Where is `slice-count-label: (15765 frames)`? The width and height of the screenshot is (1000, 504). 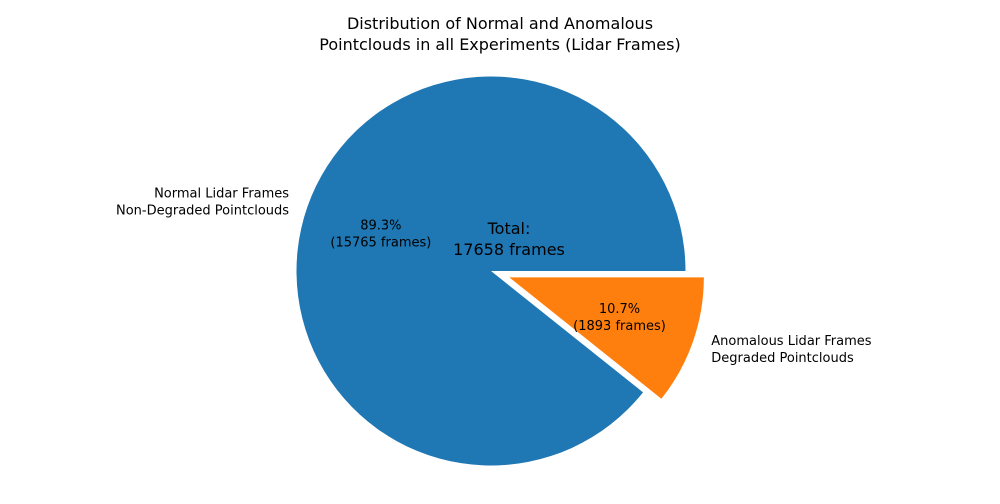 slice-count-label: (15765 frames) is located at coordinates (380, 242).